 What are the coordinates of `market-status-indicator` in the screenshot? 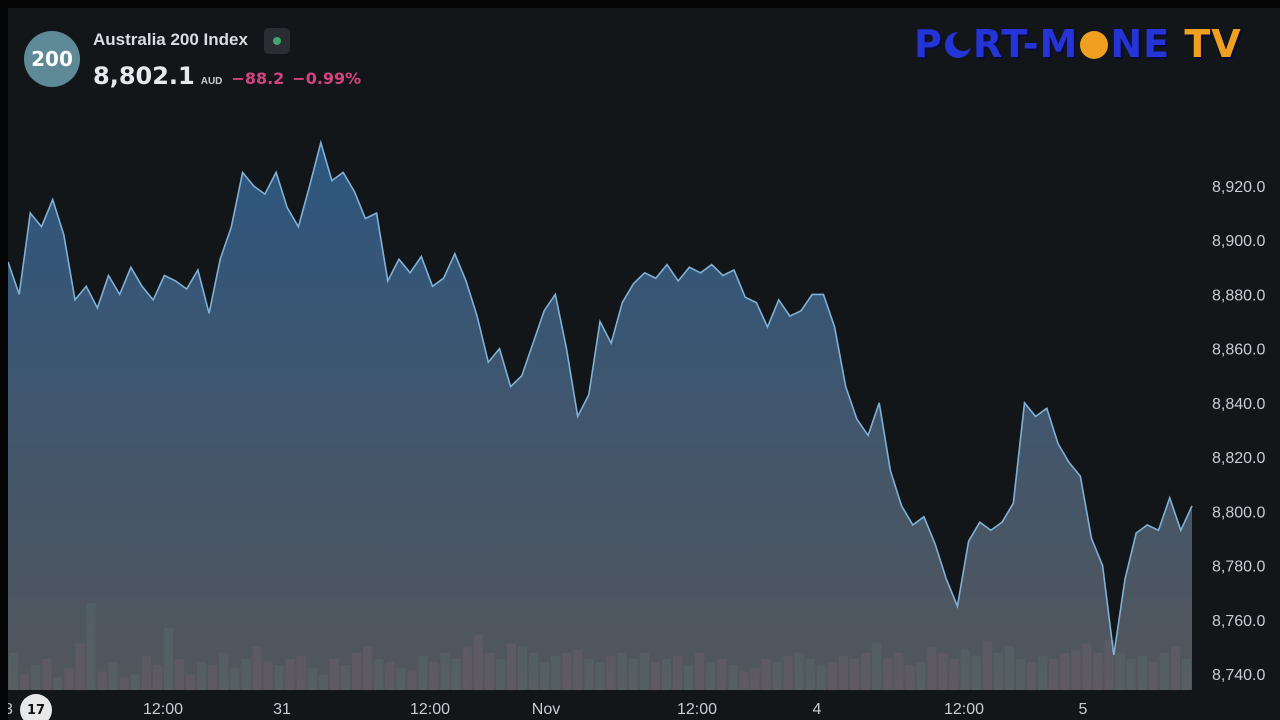 It's located at (277, 41).